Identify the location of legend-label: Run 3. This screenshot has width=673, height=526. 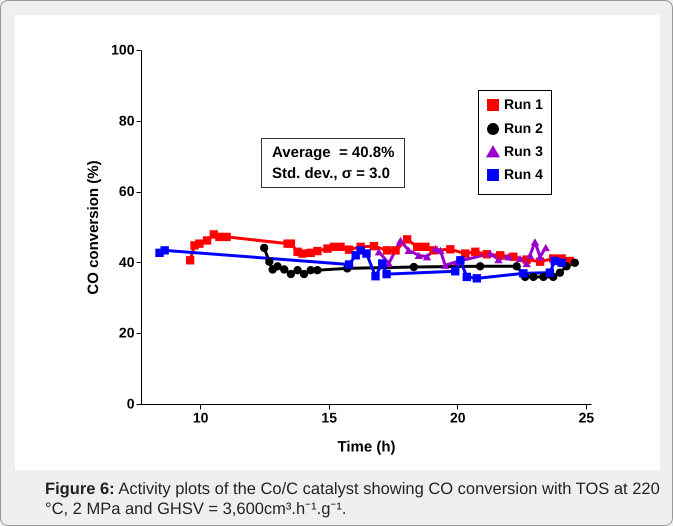
(524, 151).